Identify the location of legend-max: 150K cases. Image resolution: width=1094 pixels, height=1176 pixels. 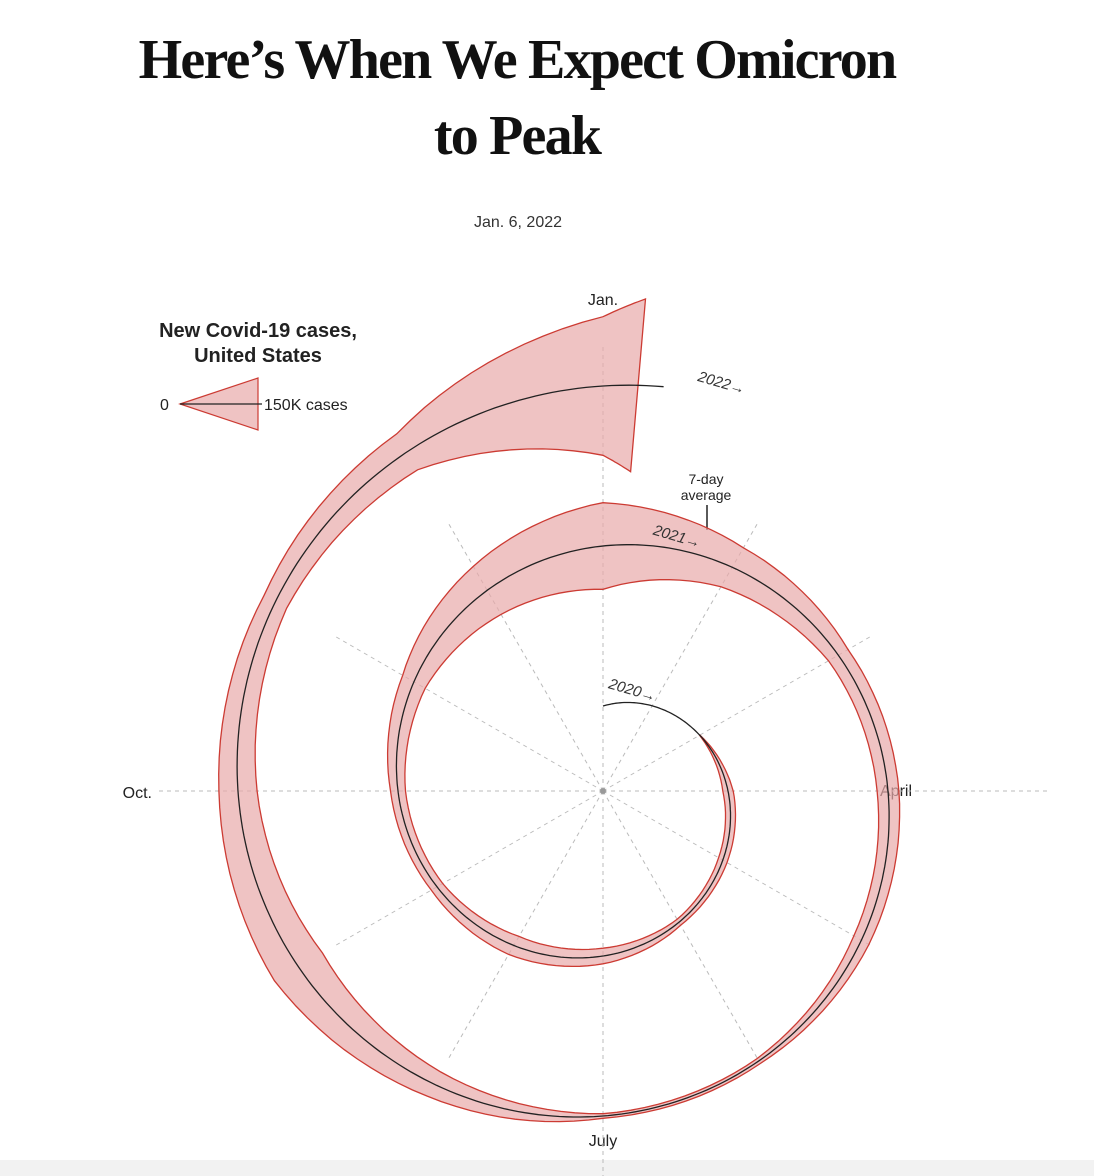
(306, 405).